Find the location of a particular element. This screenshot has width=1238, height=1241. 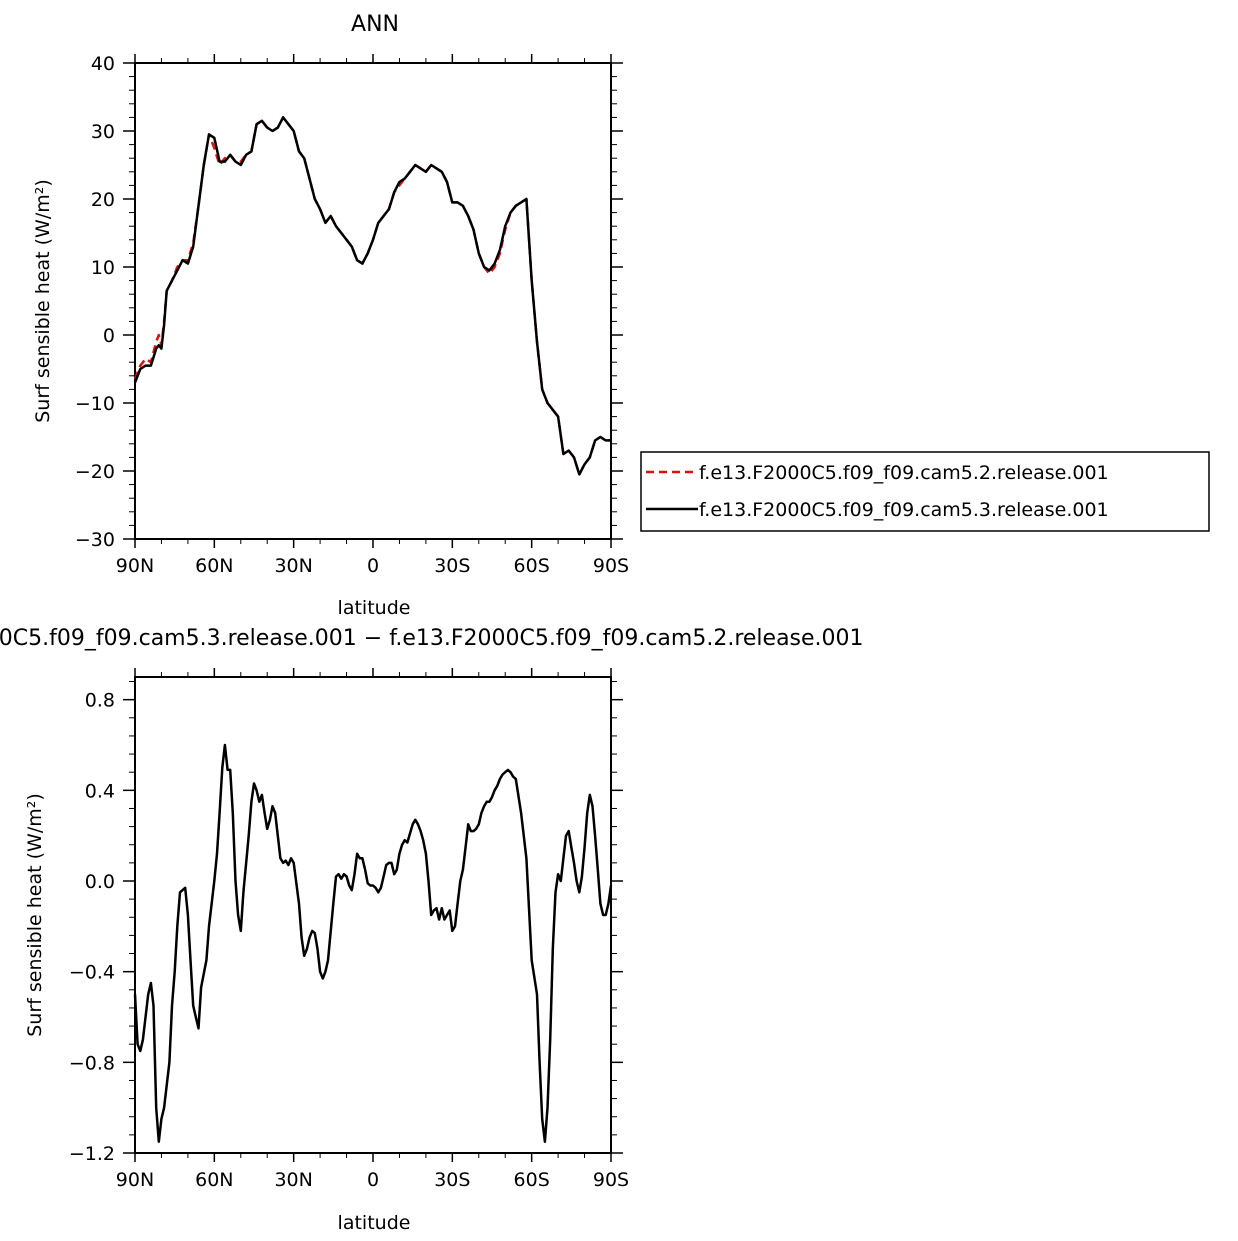

top-chart-series is located at coordinates (372, 296).